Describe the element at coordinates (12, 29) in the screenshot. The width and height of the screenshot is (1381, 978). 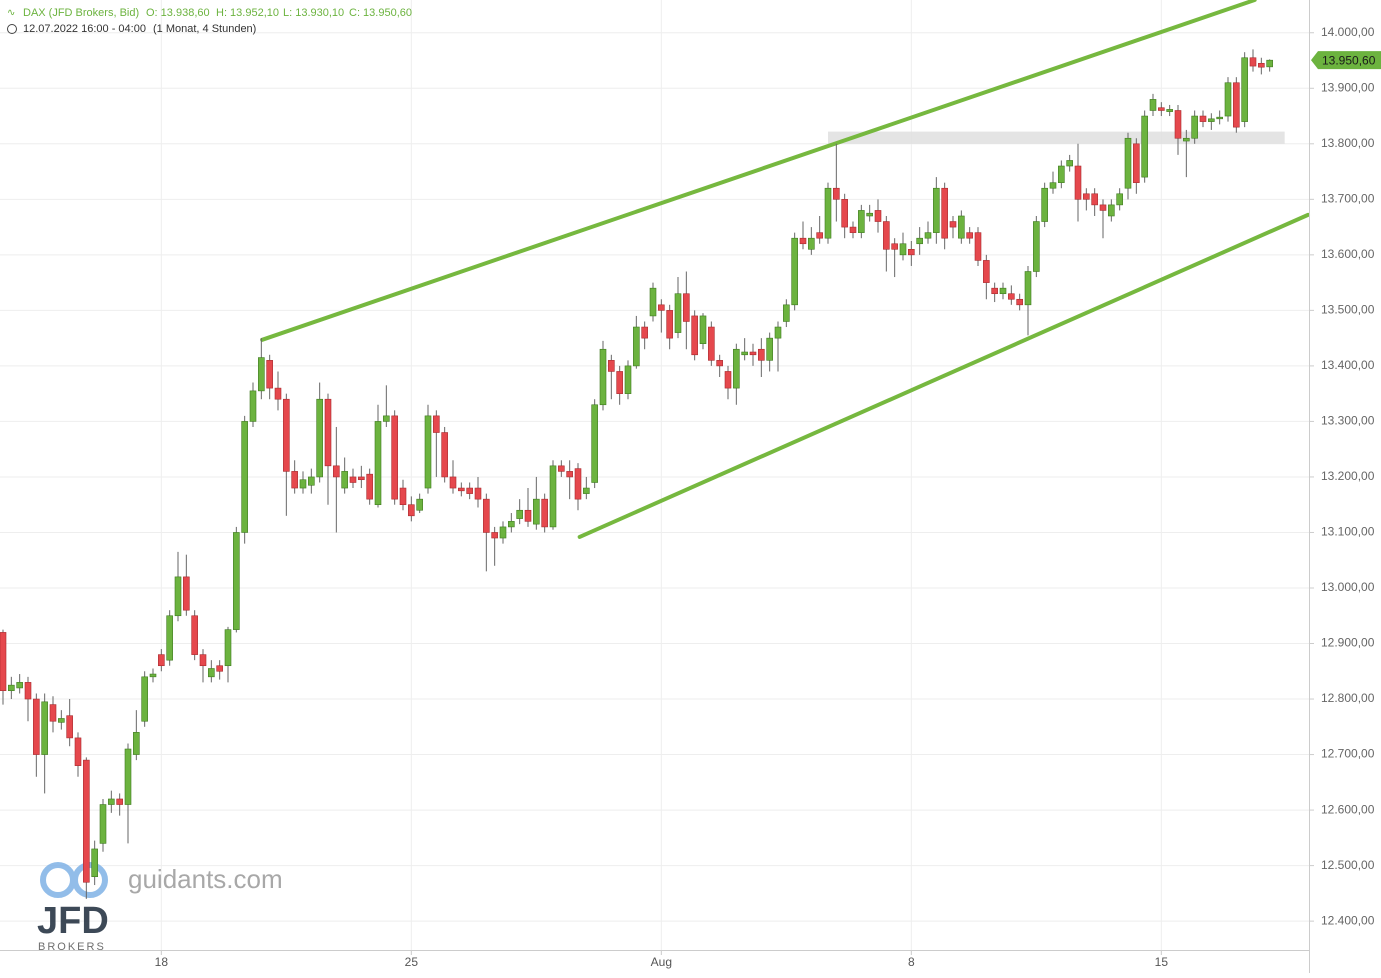
I see `clock-icon` at that location.